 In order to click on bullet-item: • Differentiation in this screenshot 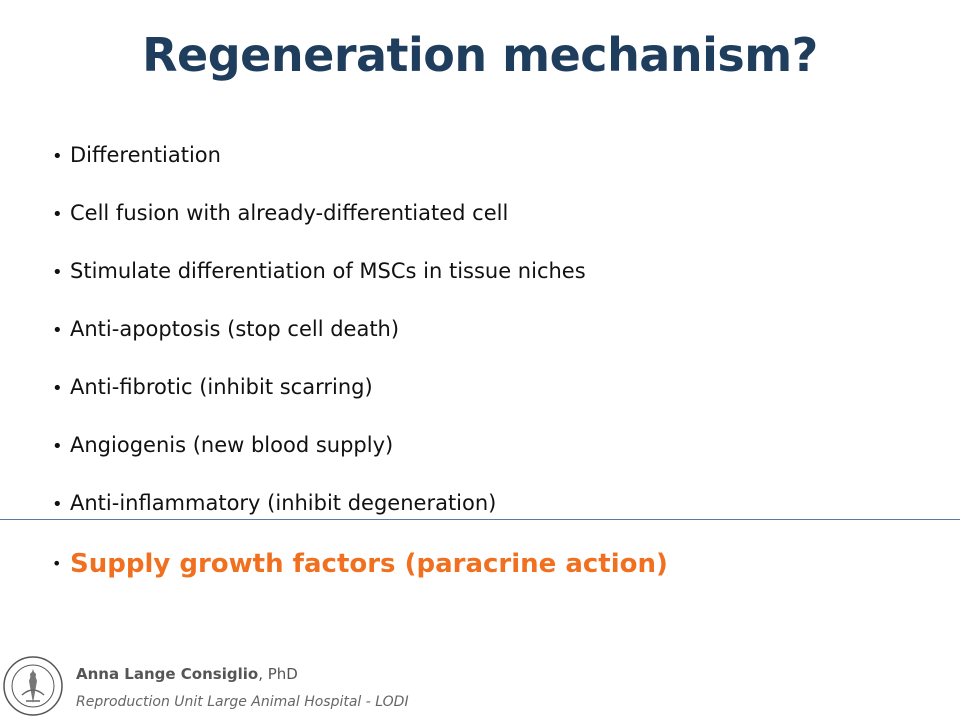, I will do `click(136, 155)`.